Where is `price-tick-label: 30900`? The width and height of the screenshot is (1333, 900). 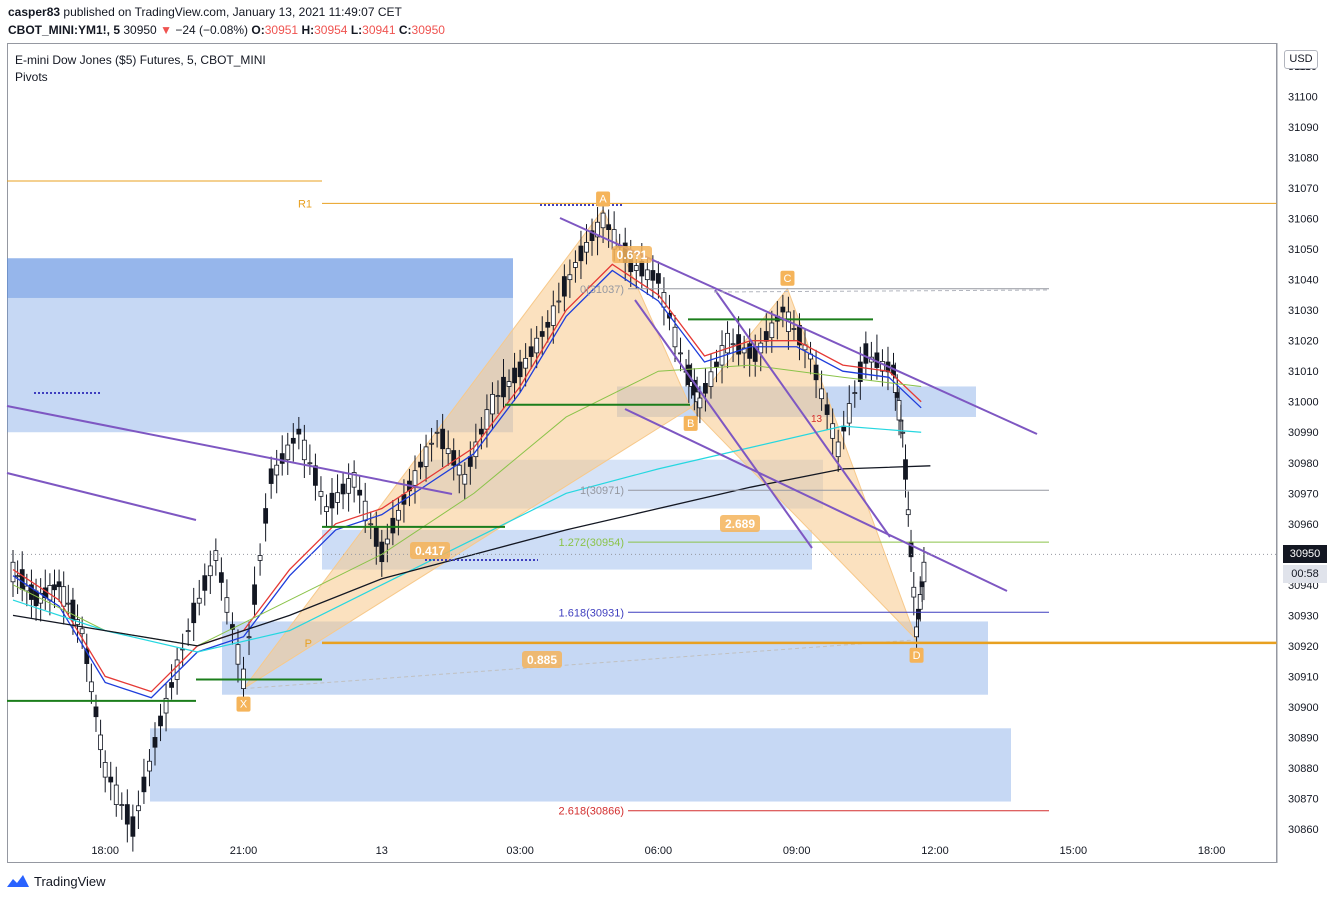 price-tick-label: 30900 is located at coordinates (1303, 708).